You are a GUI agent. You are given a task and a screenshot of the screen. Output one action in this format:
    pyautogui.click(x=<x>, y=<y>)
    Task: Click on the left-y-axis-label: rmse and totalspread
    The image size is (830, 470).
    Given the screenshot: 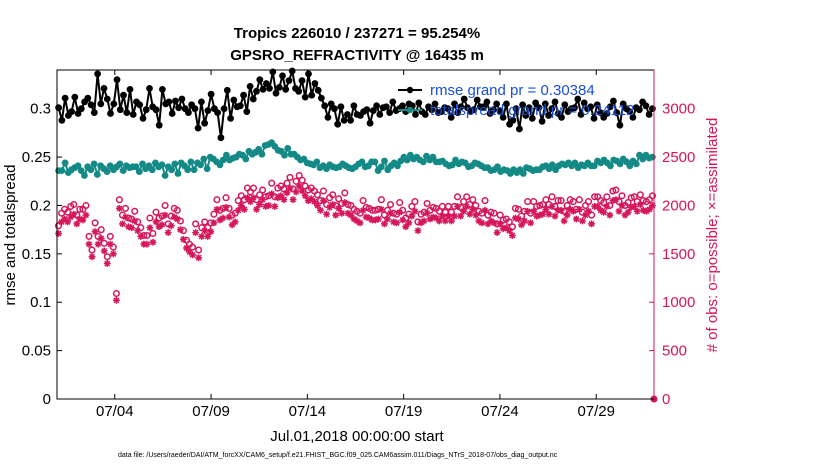 What is the action you would take?
    pyautogui.click(x=10, y=235)
    